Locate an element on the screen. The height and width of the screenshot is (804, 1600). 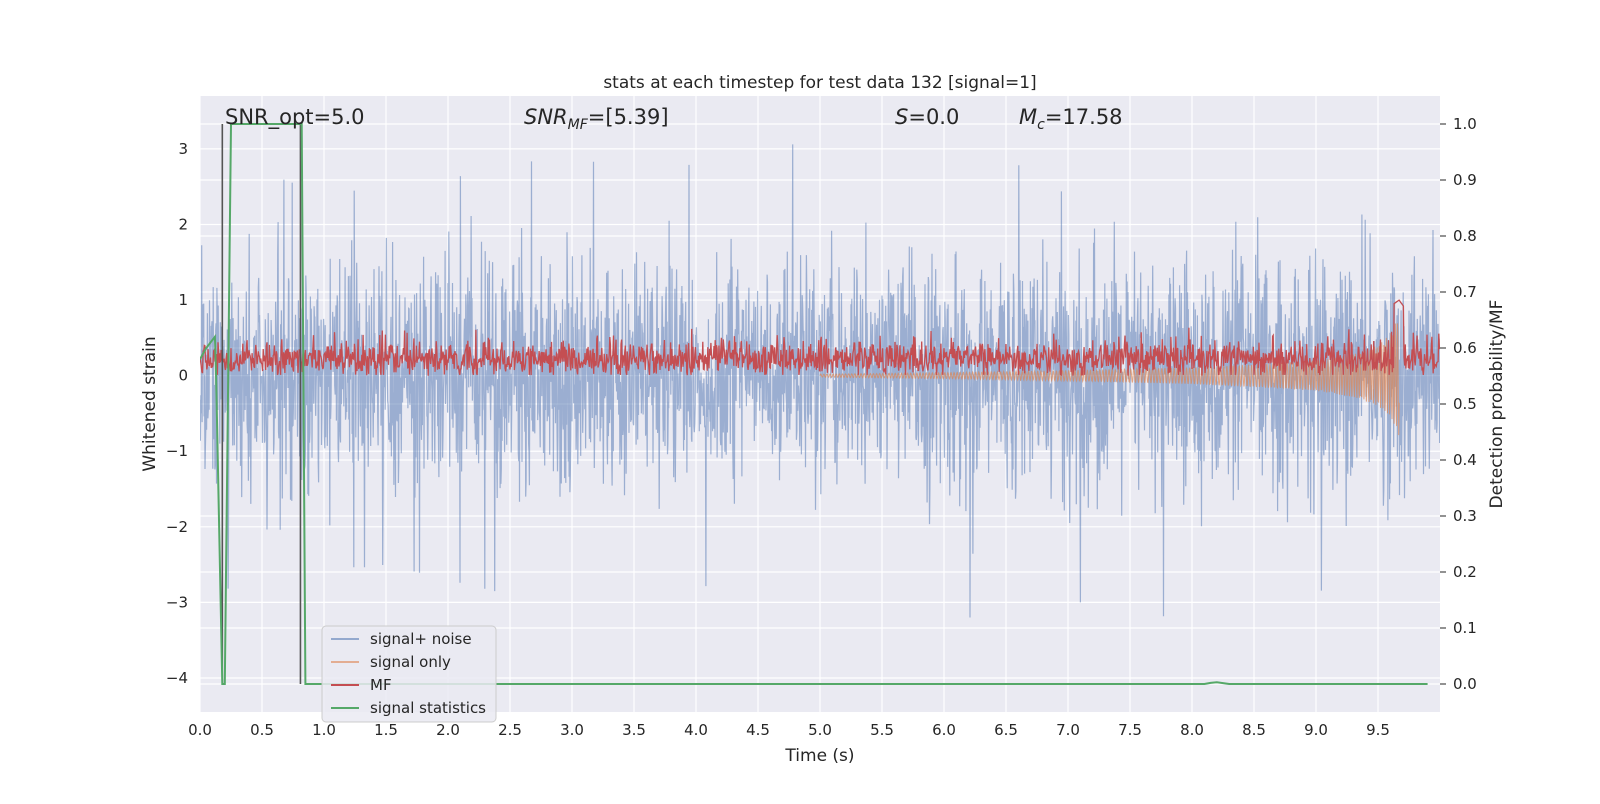
legend-label-signal-noise: signal+ noise is located at coordinates (421, 639).